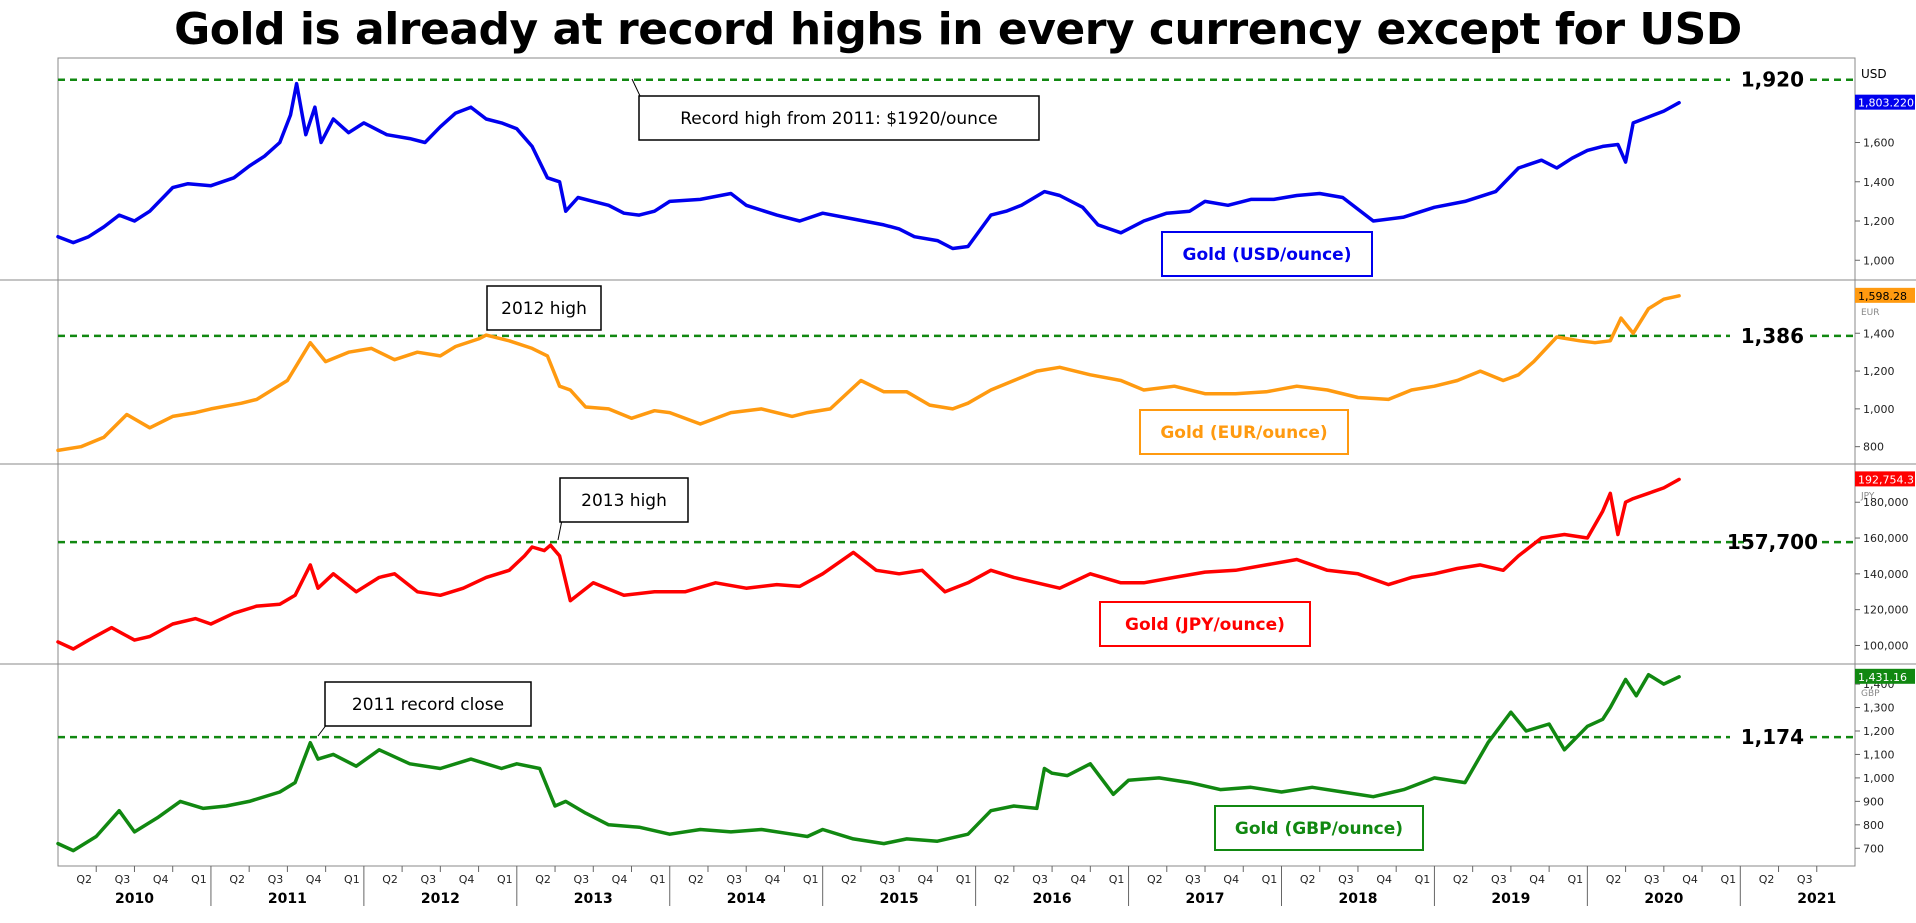  Describe the element at coordinates (1886, 538) in the screenshot. I see `jpy-panel-ytick-label: 160,000` at that location.